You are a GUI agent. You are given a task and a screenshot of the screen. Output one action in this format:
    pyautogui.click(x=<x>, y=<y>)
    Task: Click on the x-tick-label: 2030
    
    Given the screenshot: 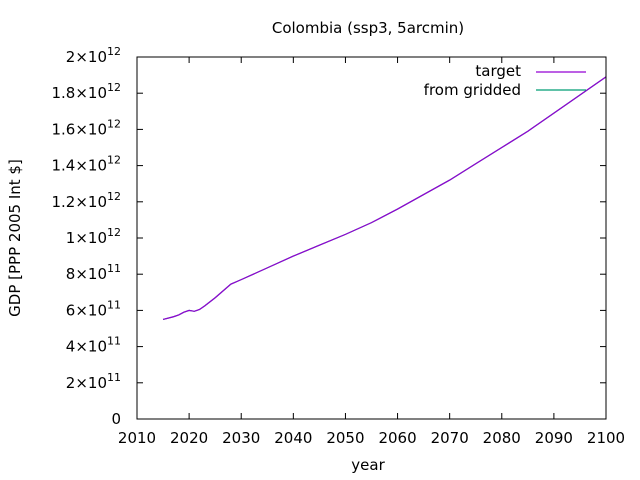 What is the action you would take?
    pyautogui.click(x=241, y=438)
    